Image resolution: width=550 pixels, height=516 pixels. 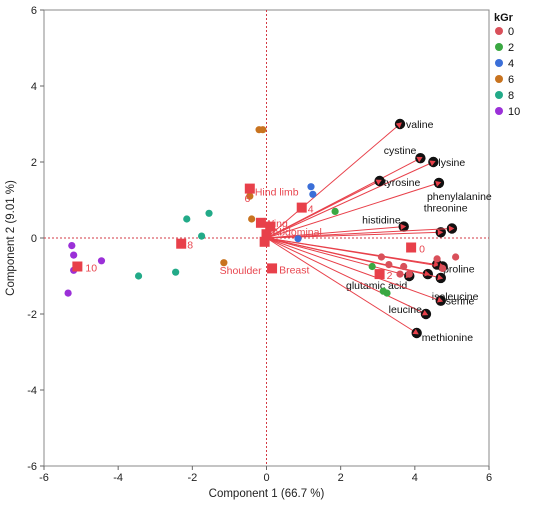 What do you see at coordinates (422, 250) in the screenshot?
I see `observation-label: 0` at bounding box center [422, 250].